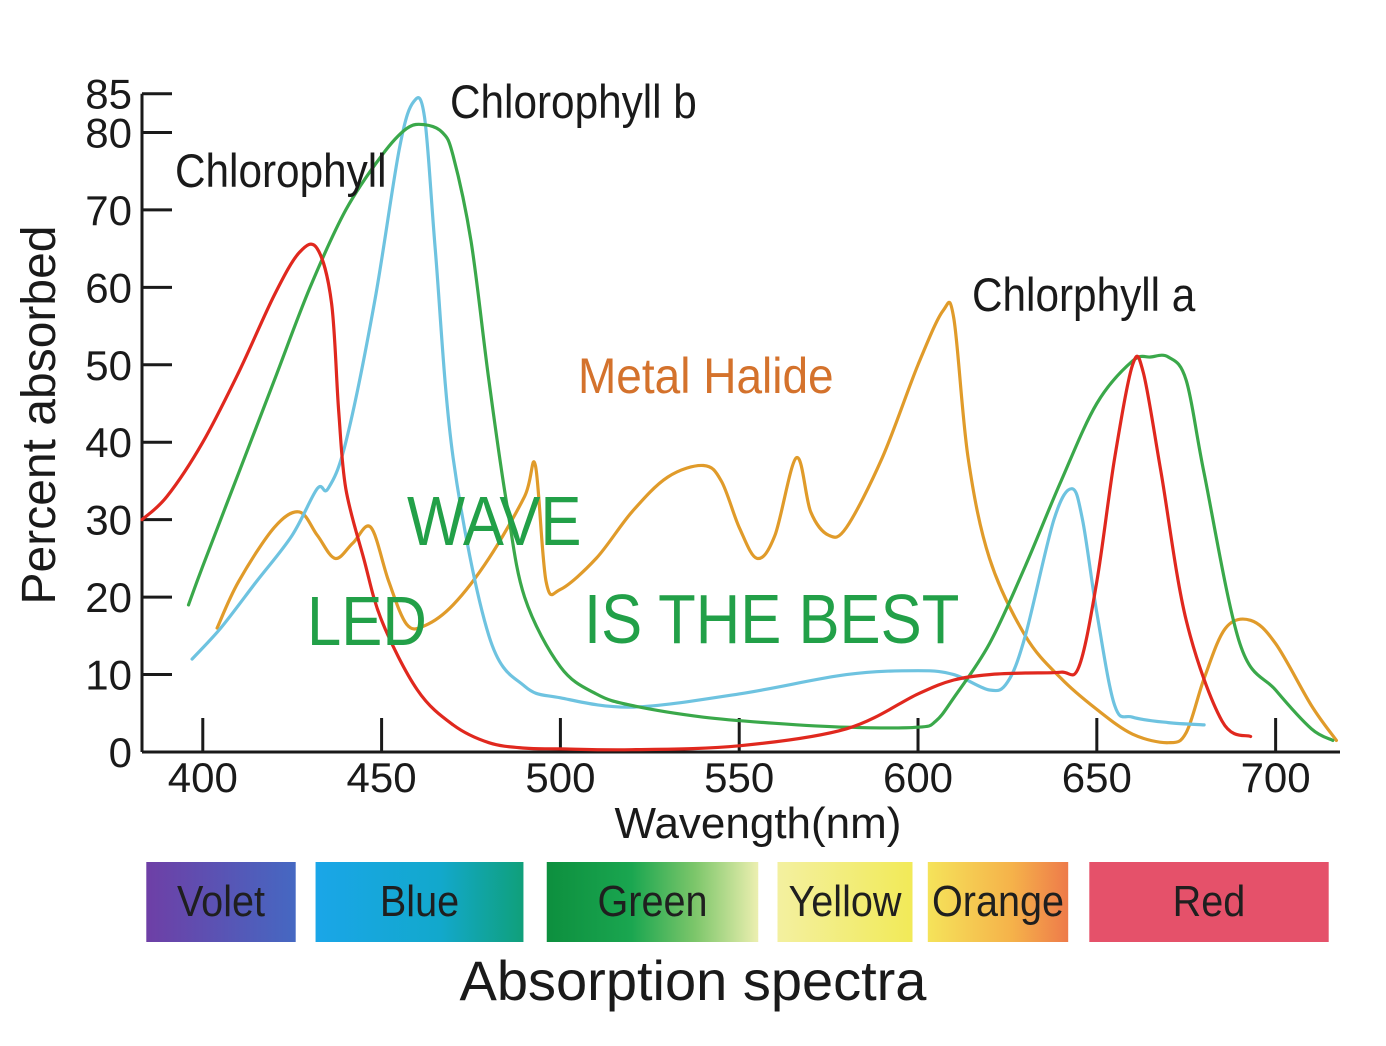  I want to click on y-tick-label: 50, so click(108, 365).